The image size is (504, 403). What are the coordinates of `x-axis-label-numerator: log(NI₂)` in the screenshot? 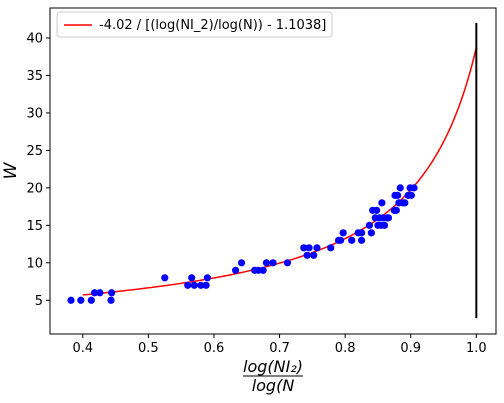 It's located at (273, 366).